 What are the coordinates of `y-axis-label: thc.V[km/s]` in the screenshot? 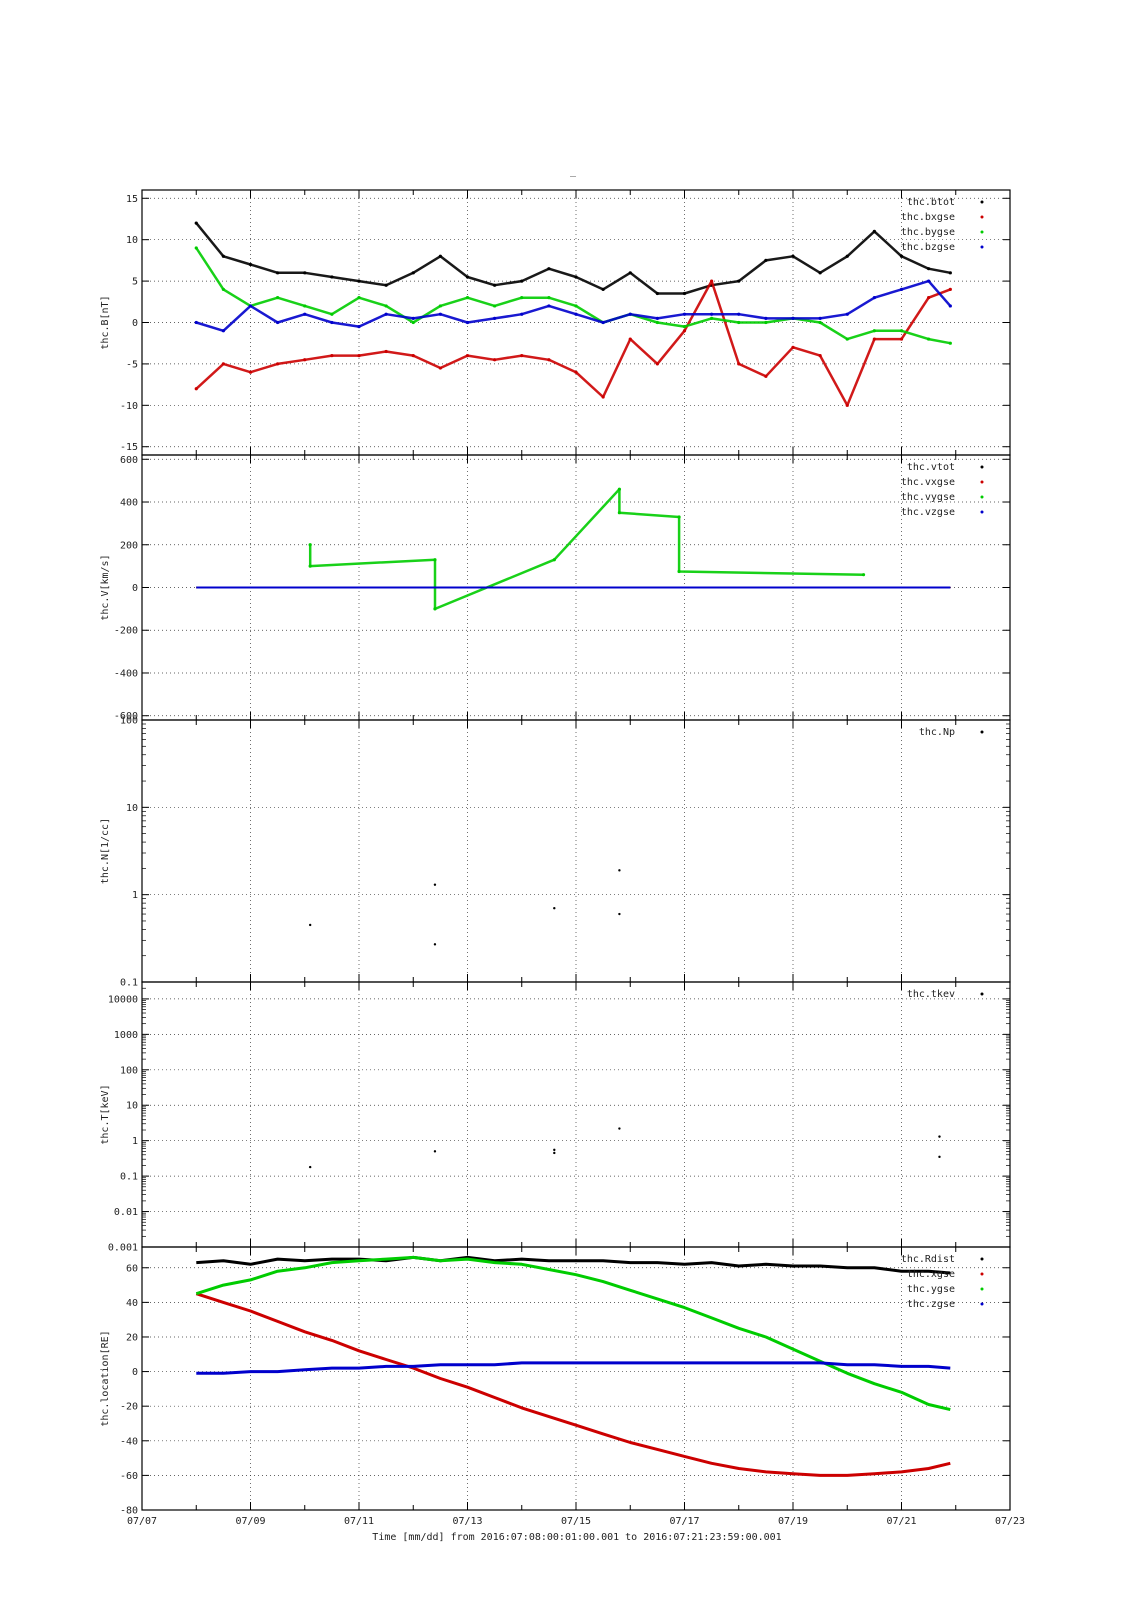 It's located at (105, 587).